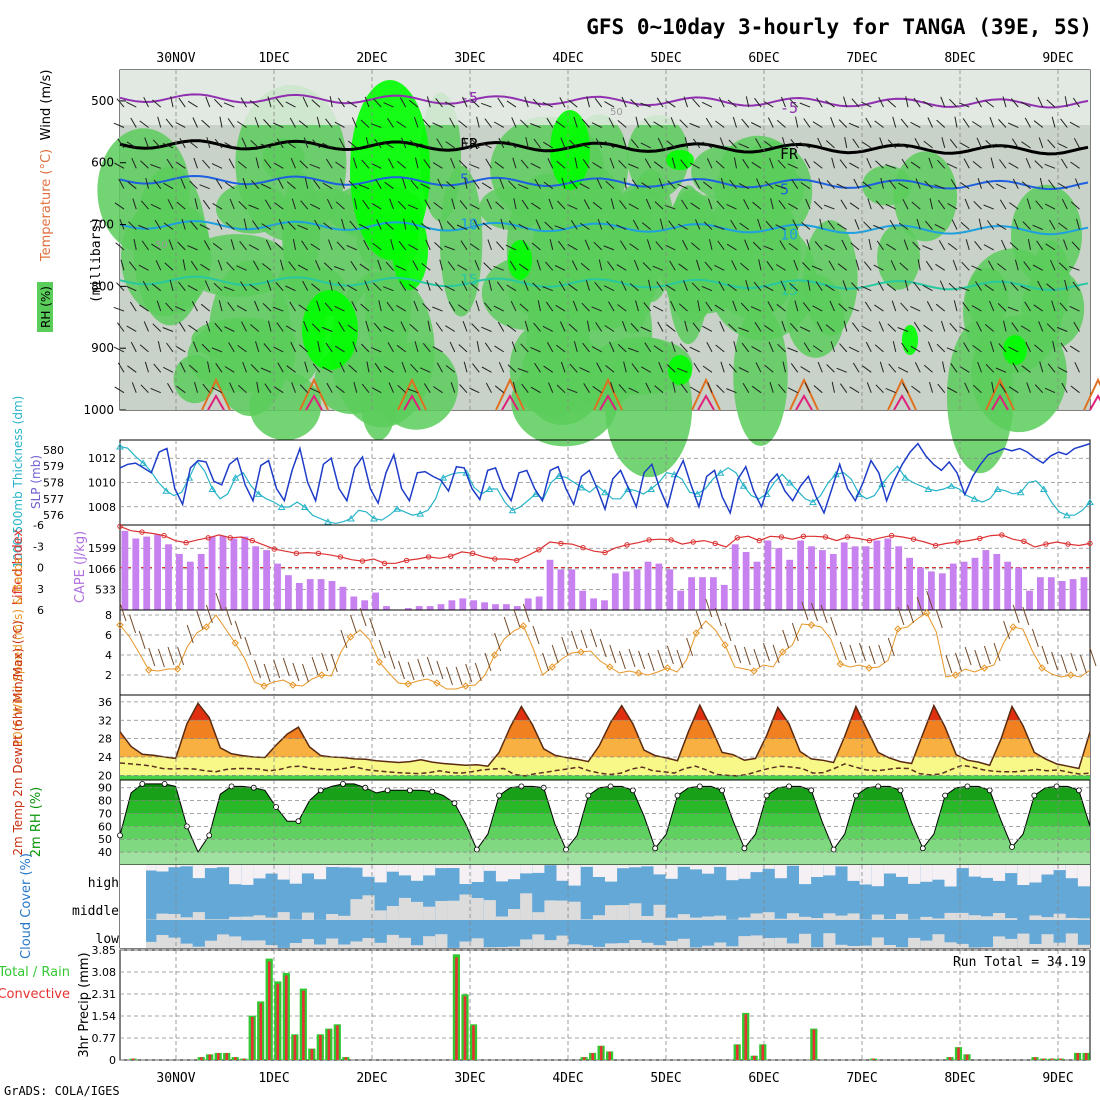  What do you see at coordinates (105, 775) in the screenshot?
I see `temp-tick-label: 20` at bounding box center [105, 775].